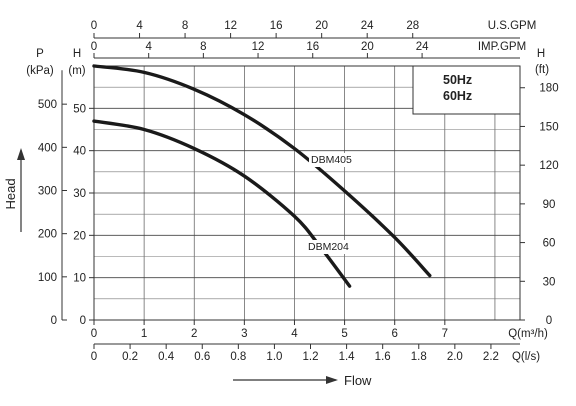  I want to click on impgpm-axis-tick-label: 24, so click(422, 47).